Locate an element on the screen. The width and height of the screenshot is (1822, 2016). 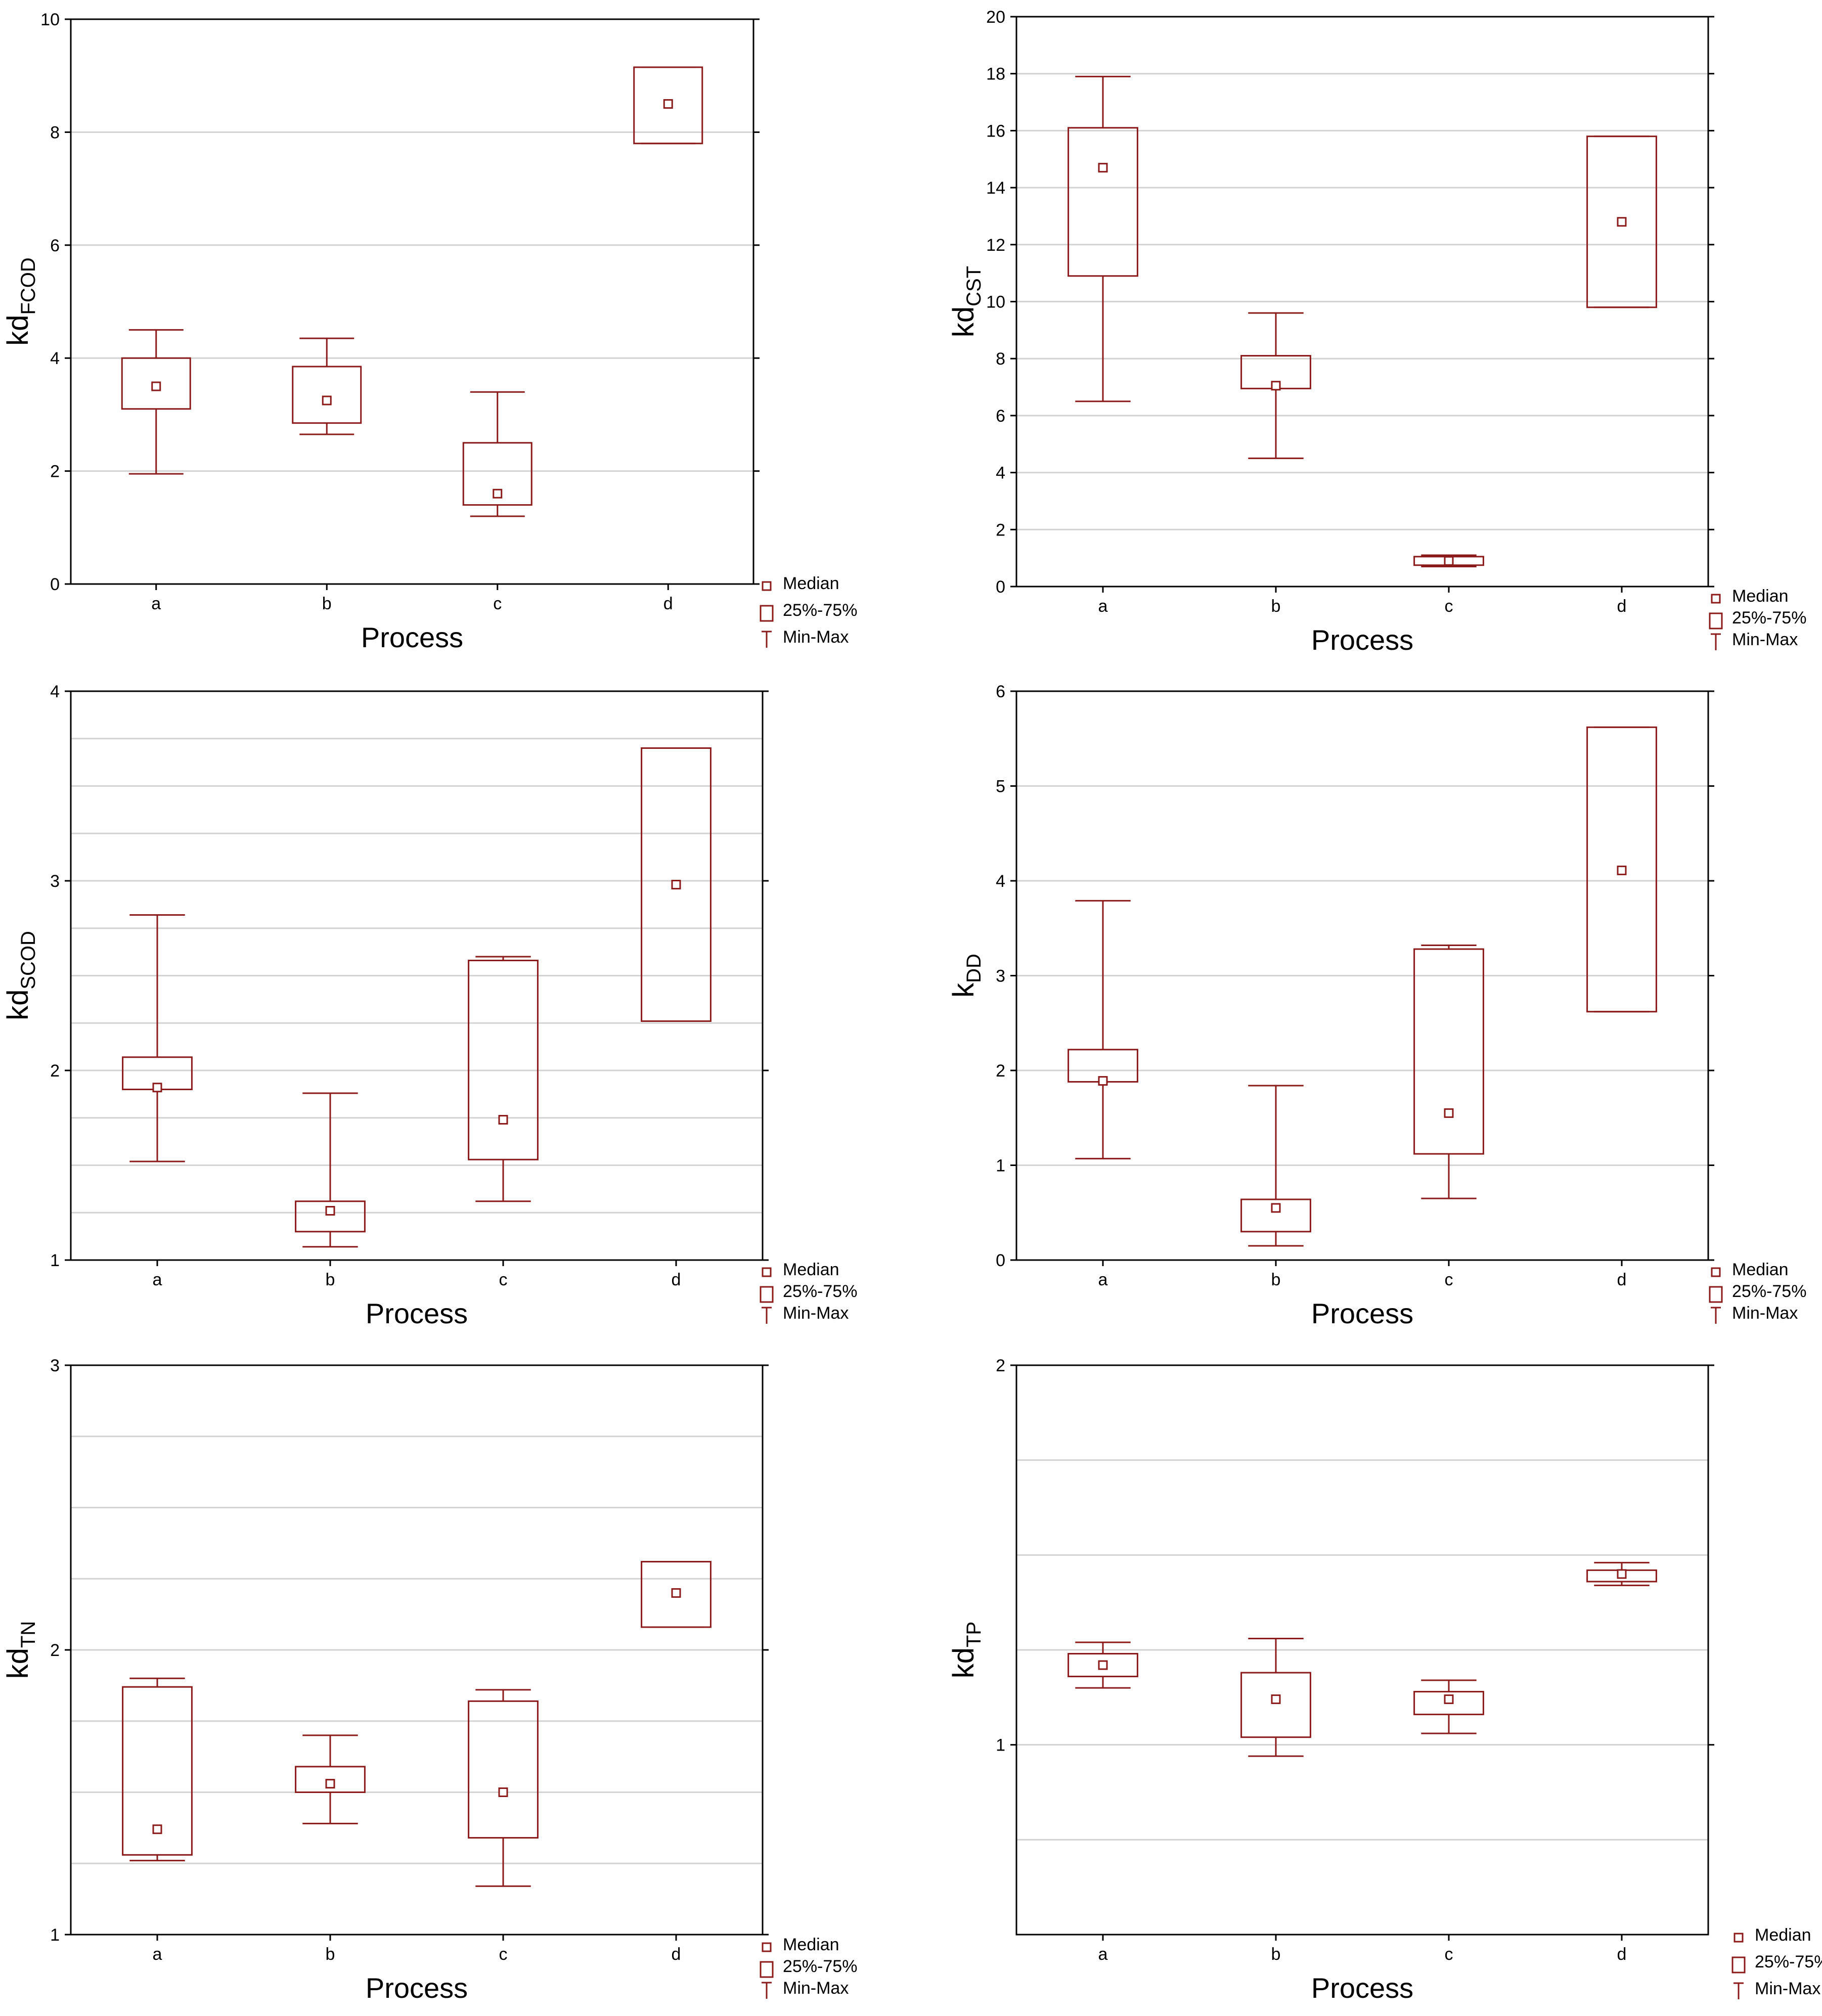
box-d is located at coordinates (1621, 222).